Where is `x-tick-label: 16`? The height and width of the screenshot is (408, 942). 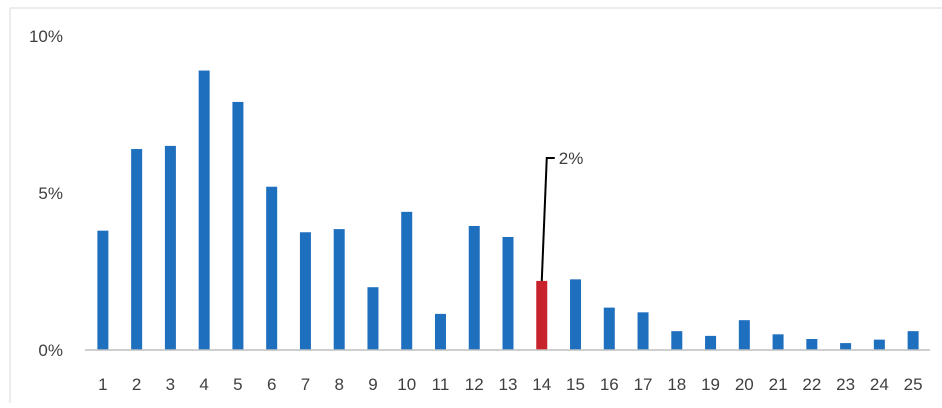 x-tick-label: 16 is located at coordinates (609, 384).